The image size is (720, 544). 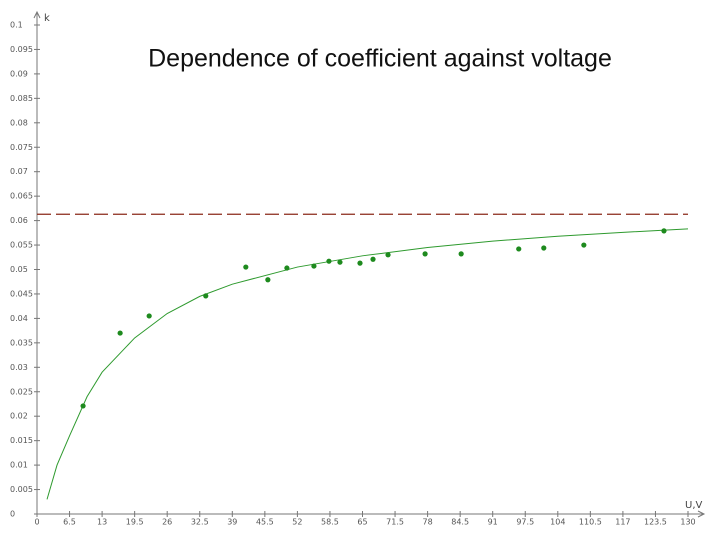 I want to click on y-tick-label: 0.095, so click(x=21, y=49).